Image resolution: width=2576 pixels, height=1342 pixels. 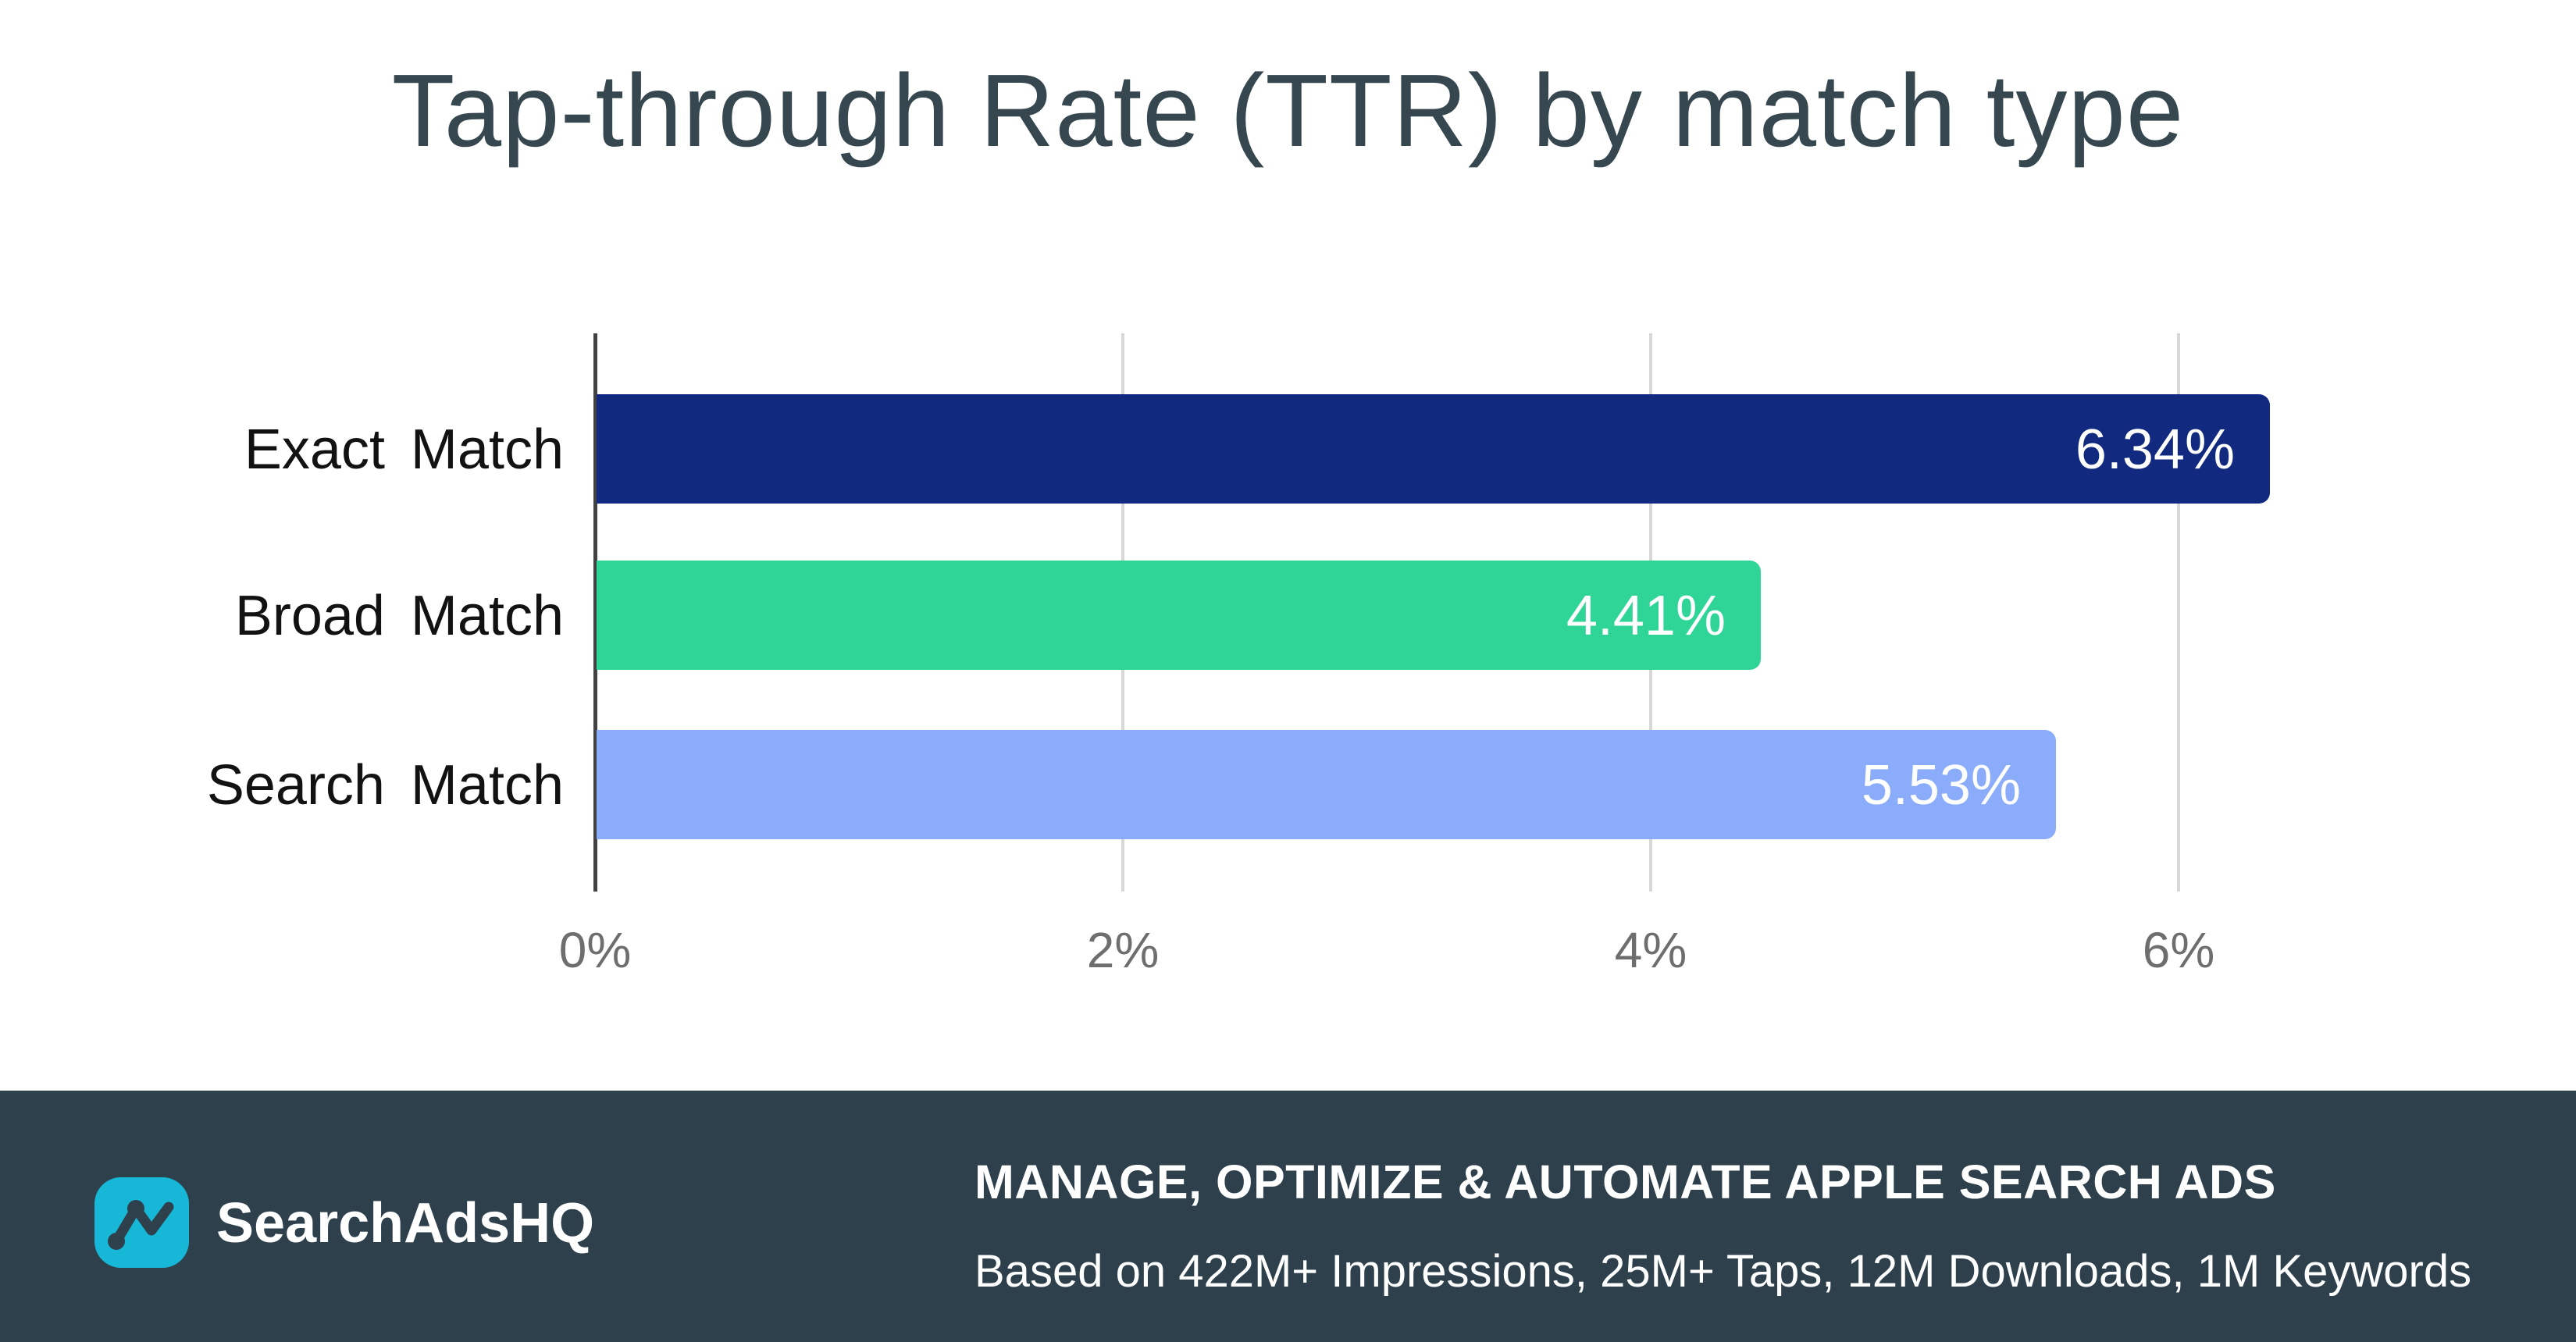 What do you see at coordinates (1326, 784) in the screenshot?
I see `bar-search-match: 5.53%` at bounding box center [1326, 784].